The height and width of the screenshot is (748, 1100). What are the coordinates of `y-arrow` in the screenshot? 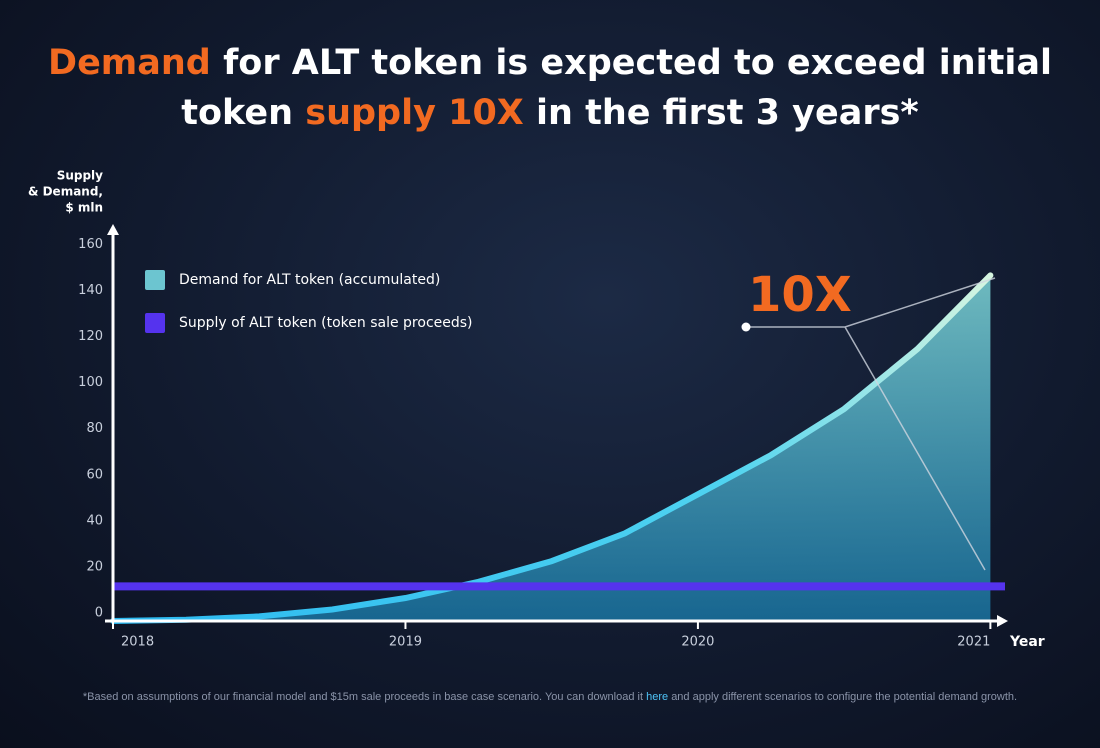 It's located at (113, 229).